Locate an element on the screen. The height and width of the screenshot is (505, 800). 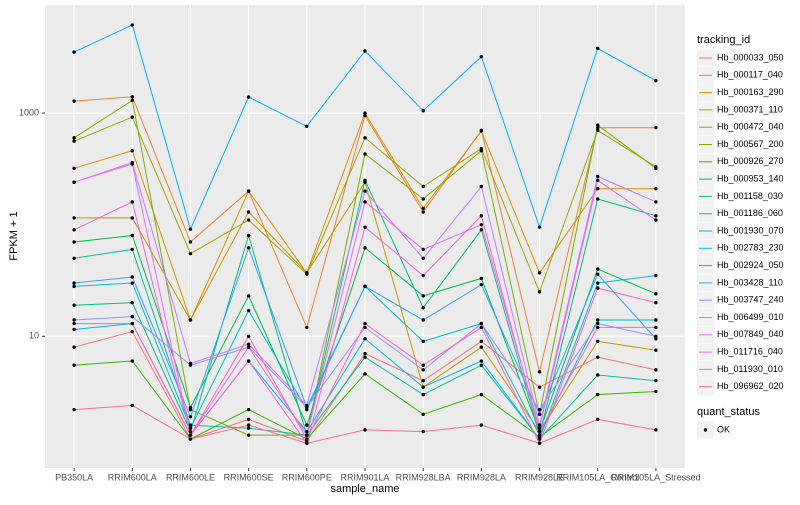
x-tick-label: RRIM928LA is located at coordinates (481, 477).